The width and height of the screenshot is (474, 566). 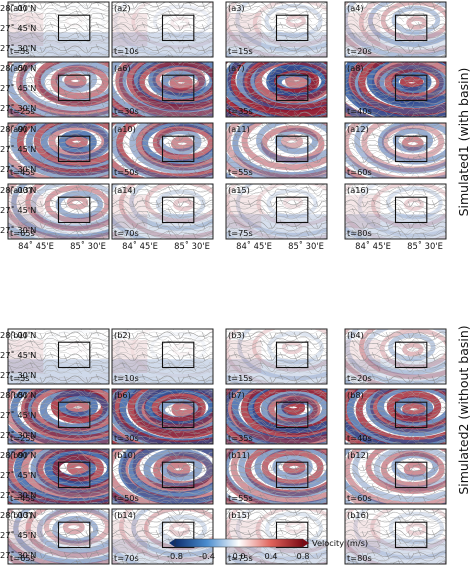 I want to click on time-label: t=15s, so click(x=240, y=378).